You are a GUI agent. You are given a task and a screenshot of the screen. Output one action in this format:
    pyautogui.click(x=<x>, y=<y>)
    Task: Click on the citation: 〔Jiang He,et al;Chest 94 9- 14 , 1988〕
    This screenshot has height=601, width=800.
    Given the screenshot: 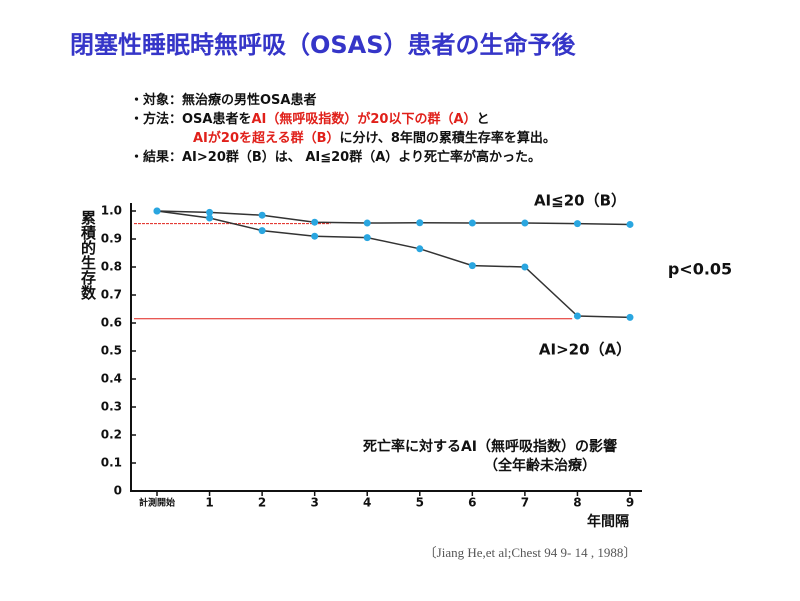 What is the action you would take?
    pyautogui.click(x=530, y=552)
    